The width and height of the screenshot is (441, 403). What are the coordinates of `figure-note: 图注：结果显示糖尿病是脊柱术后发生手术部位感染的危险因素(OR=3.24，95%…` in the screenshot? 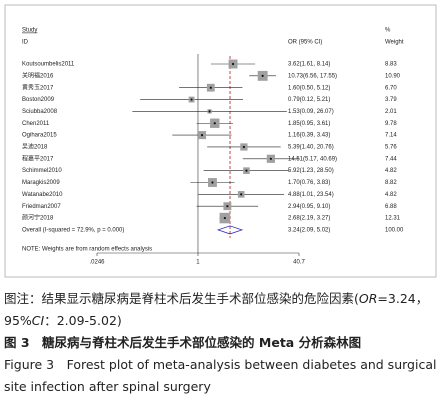 It's located at (221, 310).